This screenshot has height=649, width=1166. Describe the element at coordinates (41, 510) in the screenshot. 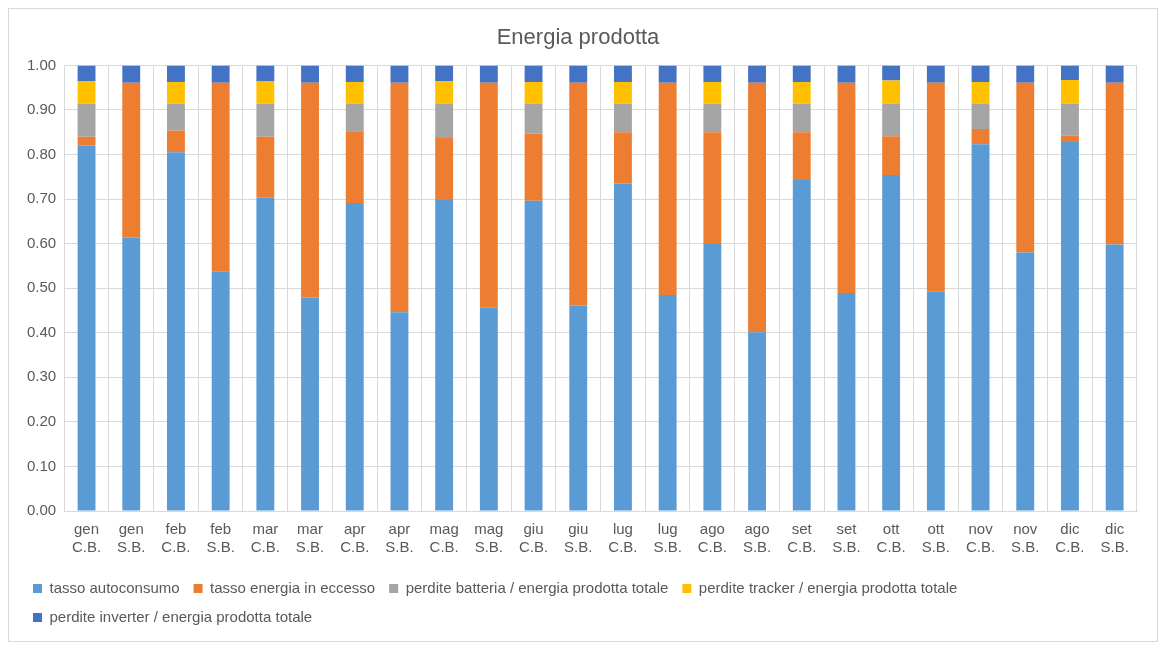

I see `y-tick-label: 0.00` at that location.